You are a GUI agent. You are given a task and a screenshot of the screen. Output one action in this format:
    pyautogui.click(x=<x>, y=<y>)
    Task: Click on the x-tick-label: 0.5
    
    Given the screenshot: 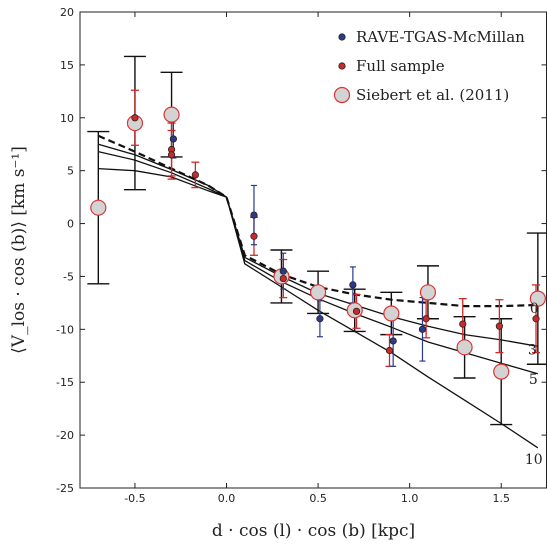 What is the action you would take?
    pyautogui.click(x=318, y=498)
    